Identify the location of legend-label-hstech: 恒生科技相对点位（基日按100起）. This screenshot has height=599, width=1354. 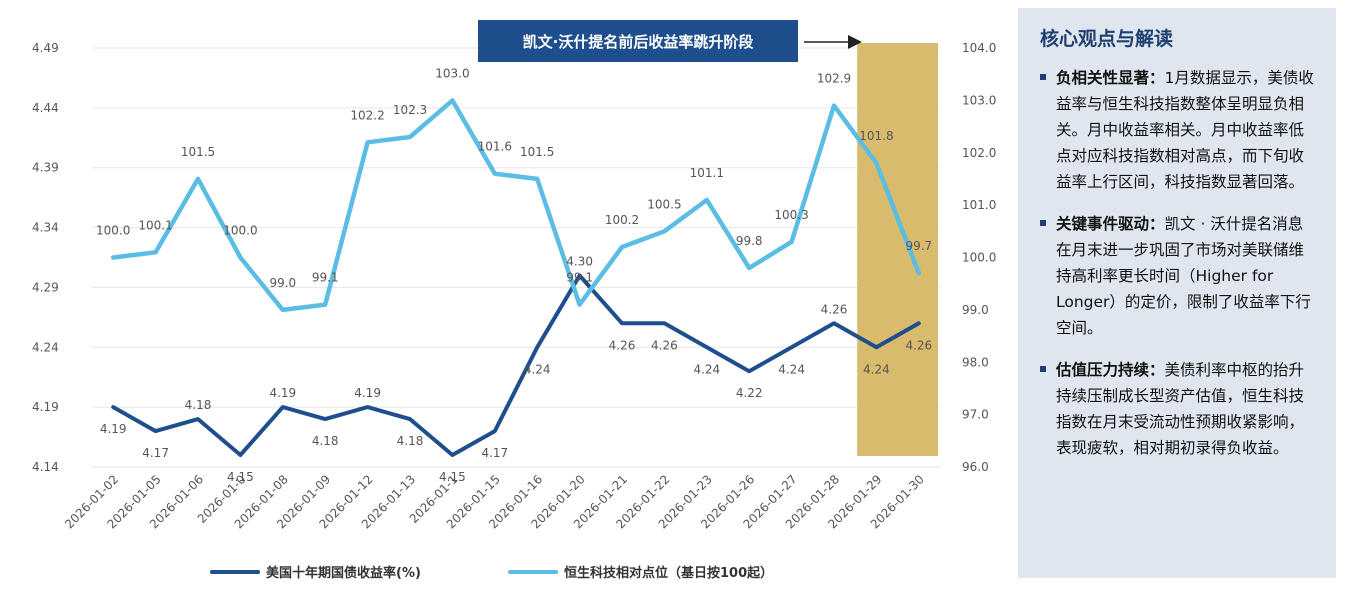
(669, 573).